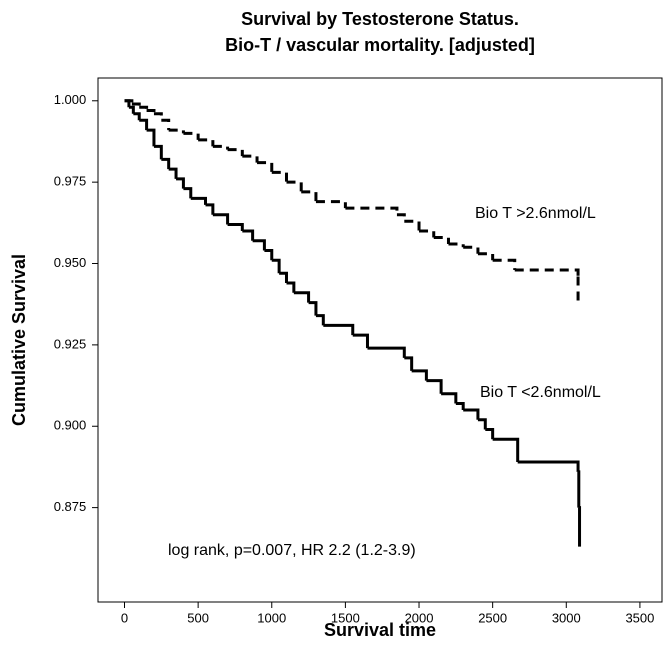 The image size is (665, 647). What do you see at coordinates (540, 392) in the screenshot?
I see `series-label: Bio T <2.6nmol/L` at bounding box center [540, 392].